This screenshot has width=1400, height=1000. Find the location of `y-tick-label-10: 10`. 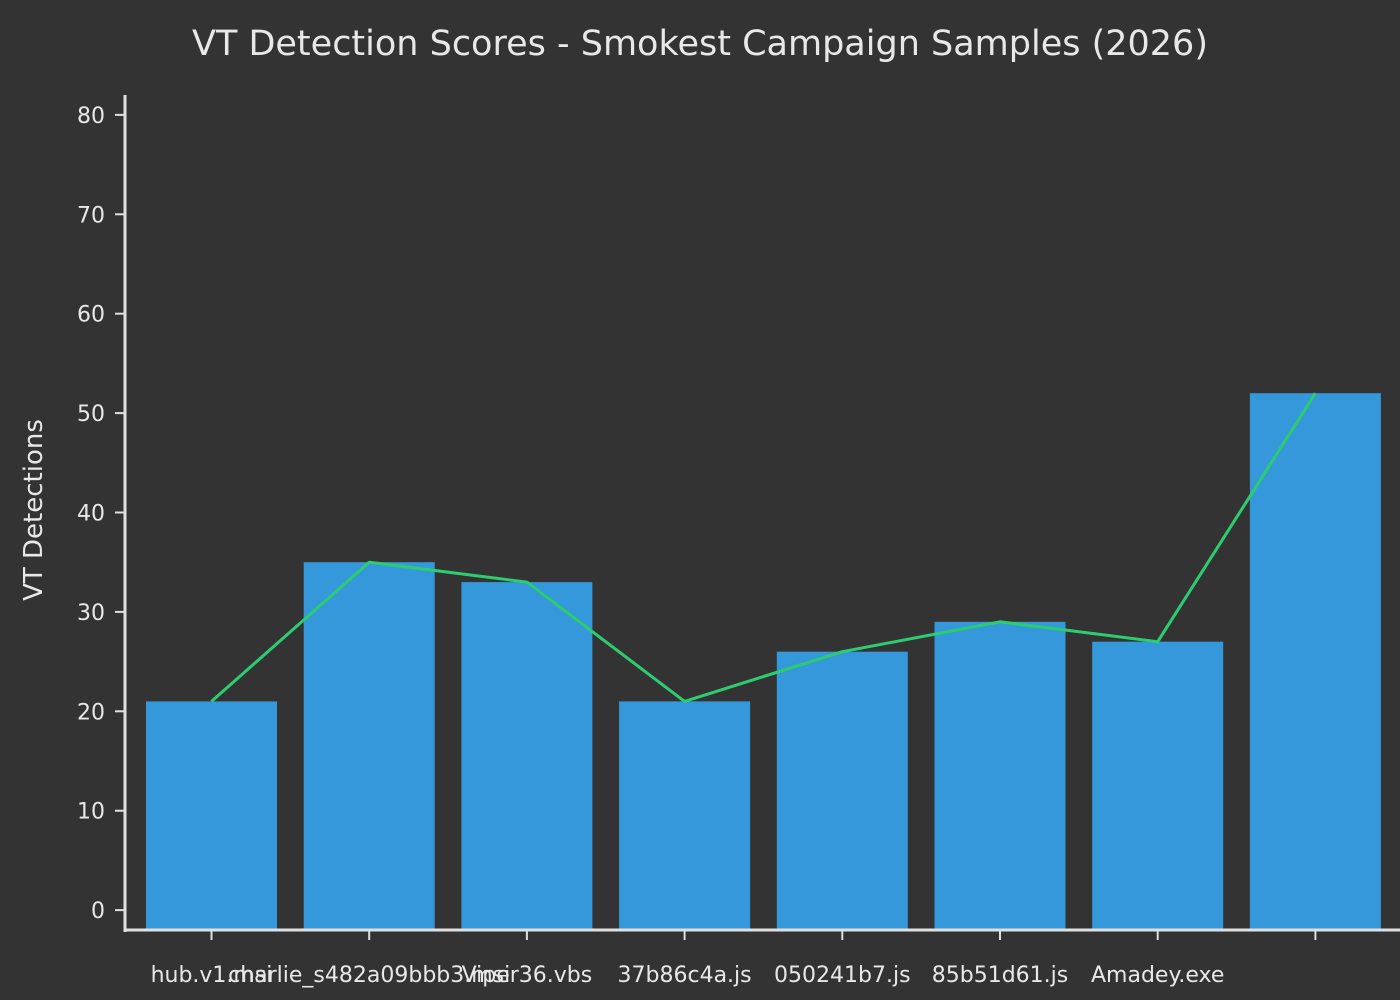

y-tick-label-10: 10 is located at coordinates (91, 812).